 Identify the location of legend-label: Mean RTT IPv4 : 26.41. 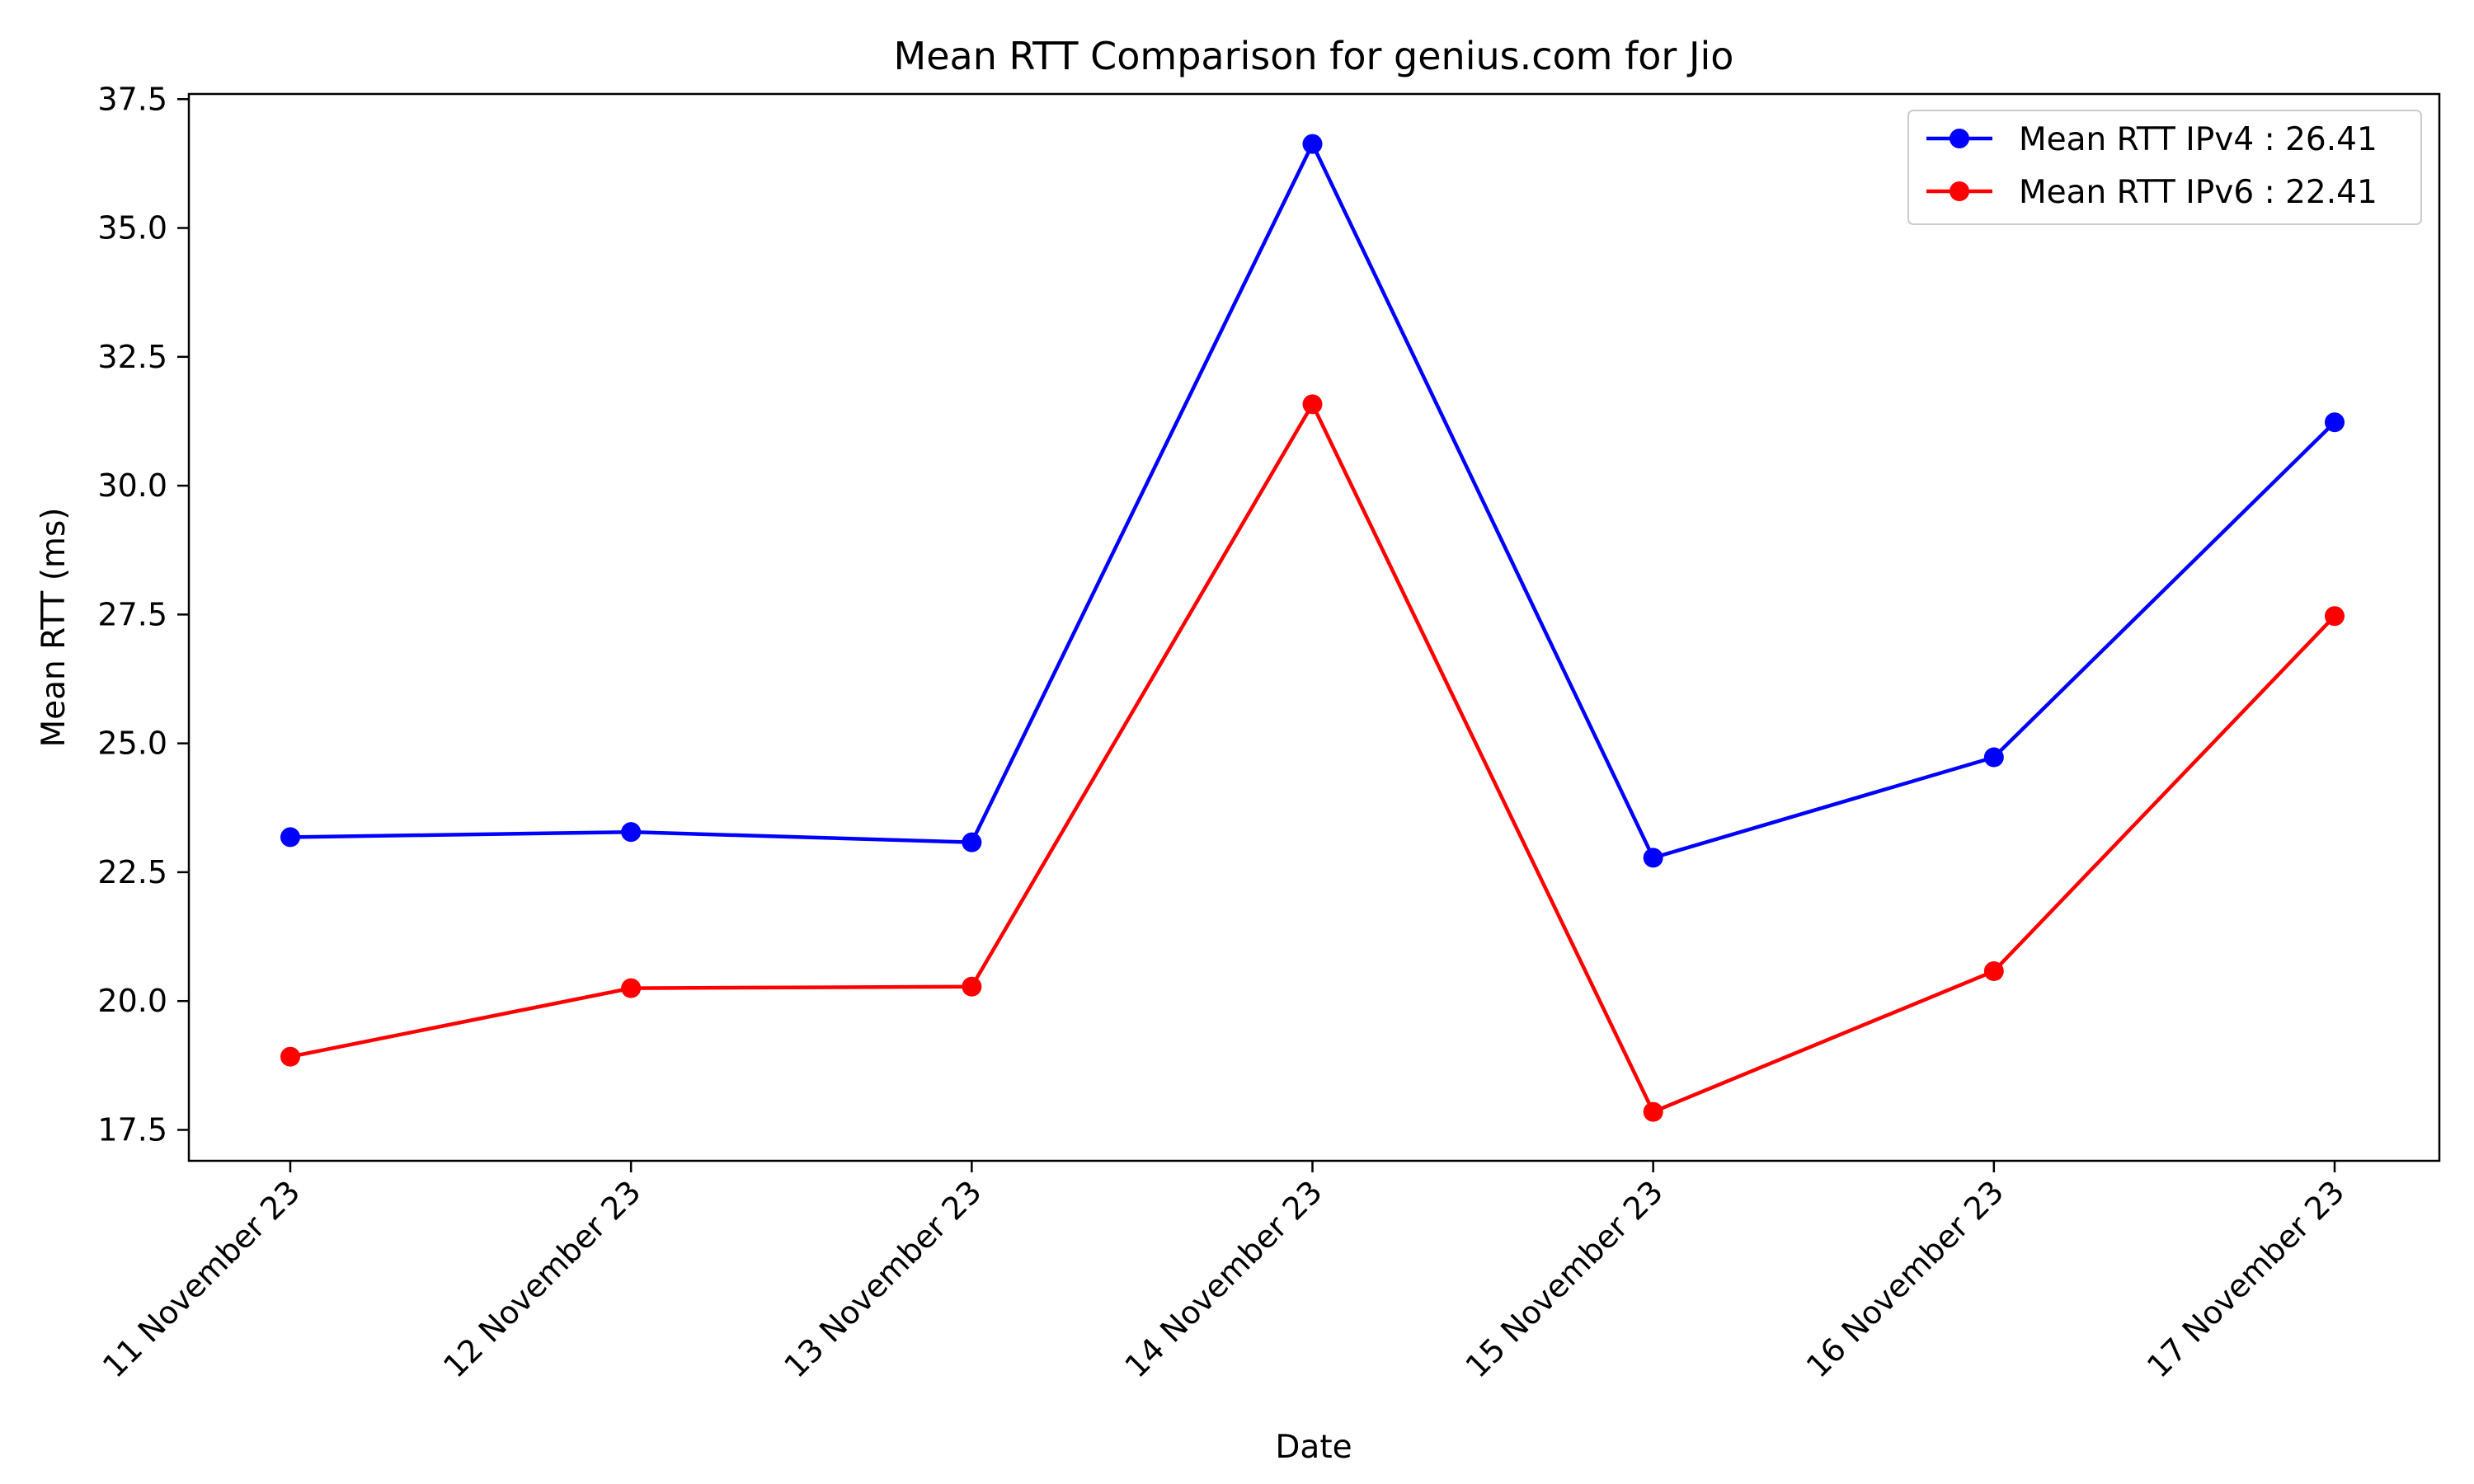
(2198, 139).